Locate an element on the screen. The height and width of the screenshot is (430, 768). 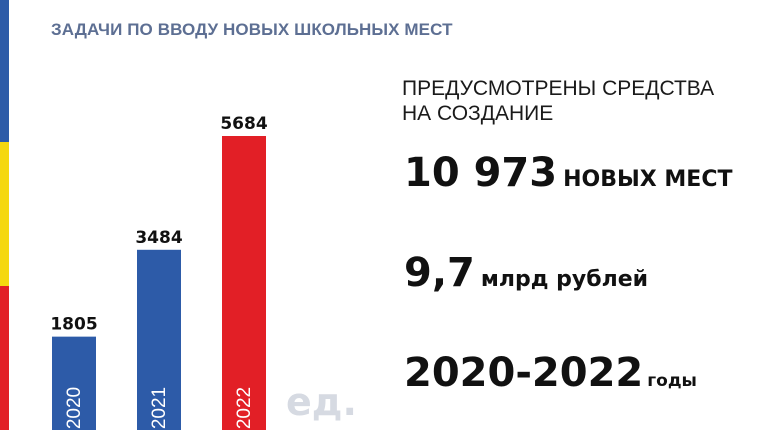
stat-new-places-label: НОВЫХ МЕСТ is located at coordinates (648, 179).